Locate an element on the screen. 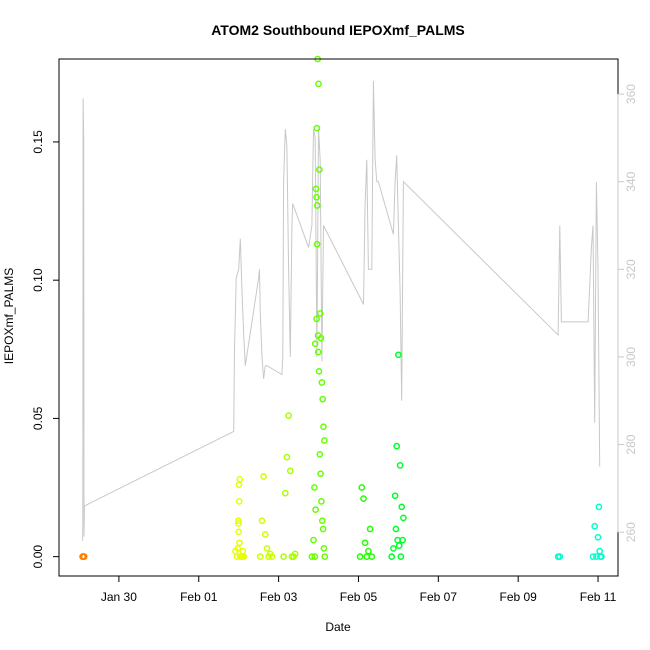 The height and width of the screenshot is (650, 650). x-tick-label: Feb 07 is located at coordinates (439, 597).